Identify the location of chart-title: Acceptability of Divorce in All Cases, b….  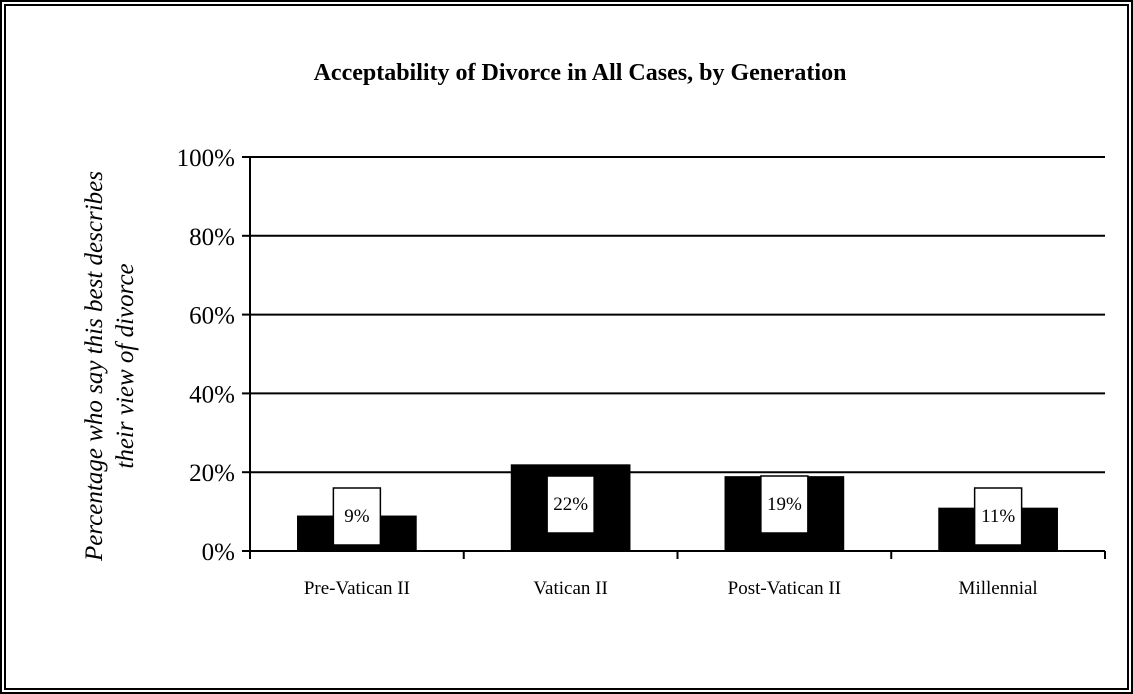
(580, 73).